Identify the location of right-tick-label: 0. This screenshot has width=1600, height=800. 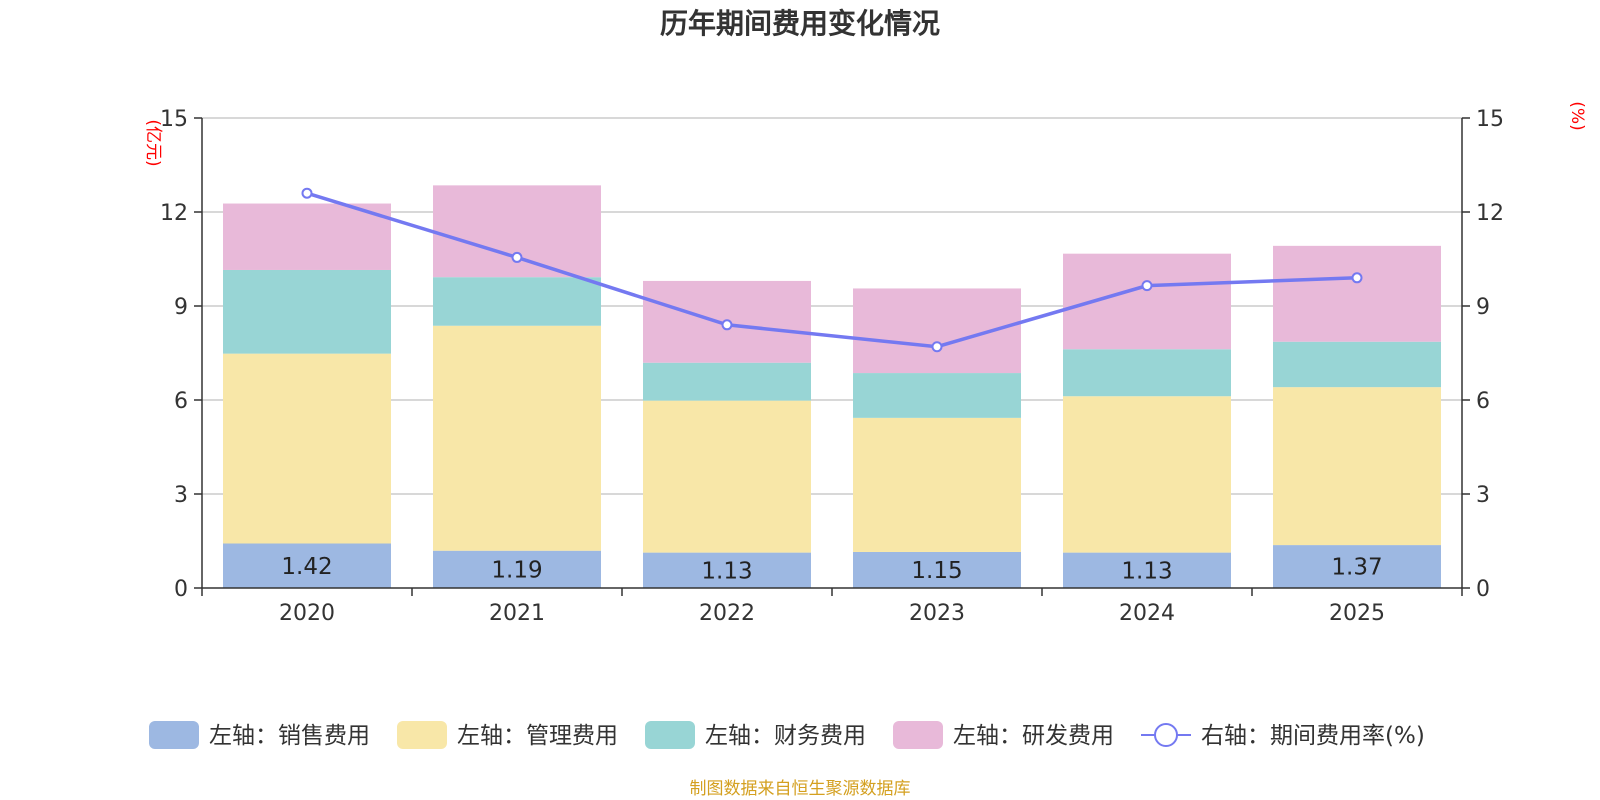
(1483, 589).